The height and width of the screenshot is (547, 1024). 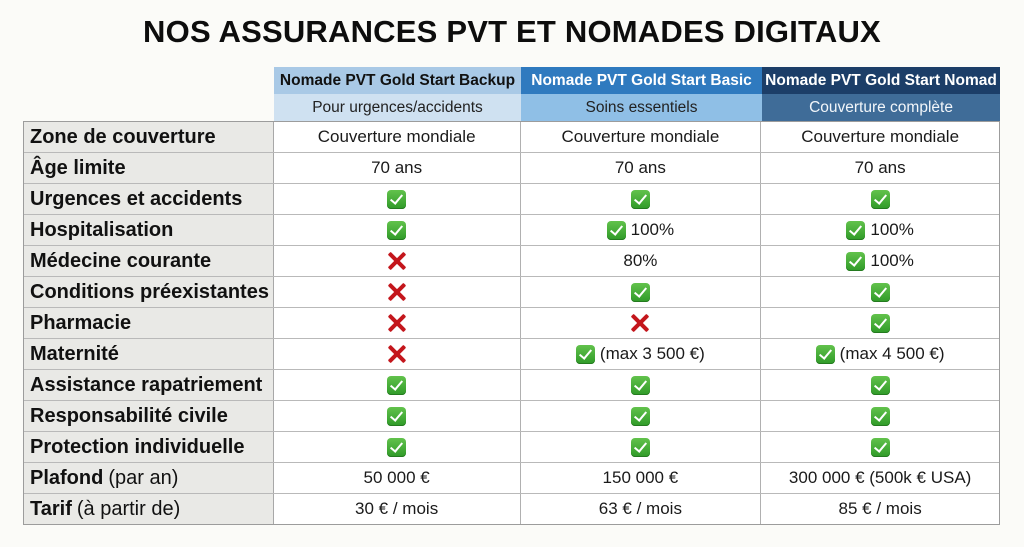 I want to click on cell-text: 63 € / mois, so click(x=640, y=508).